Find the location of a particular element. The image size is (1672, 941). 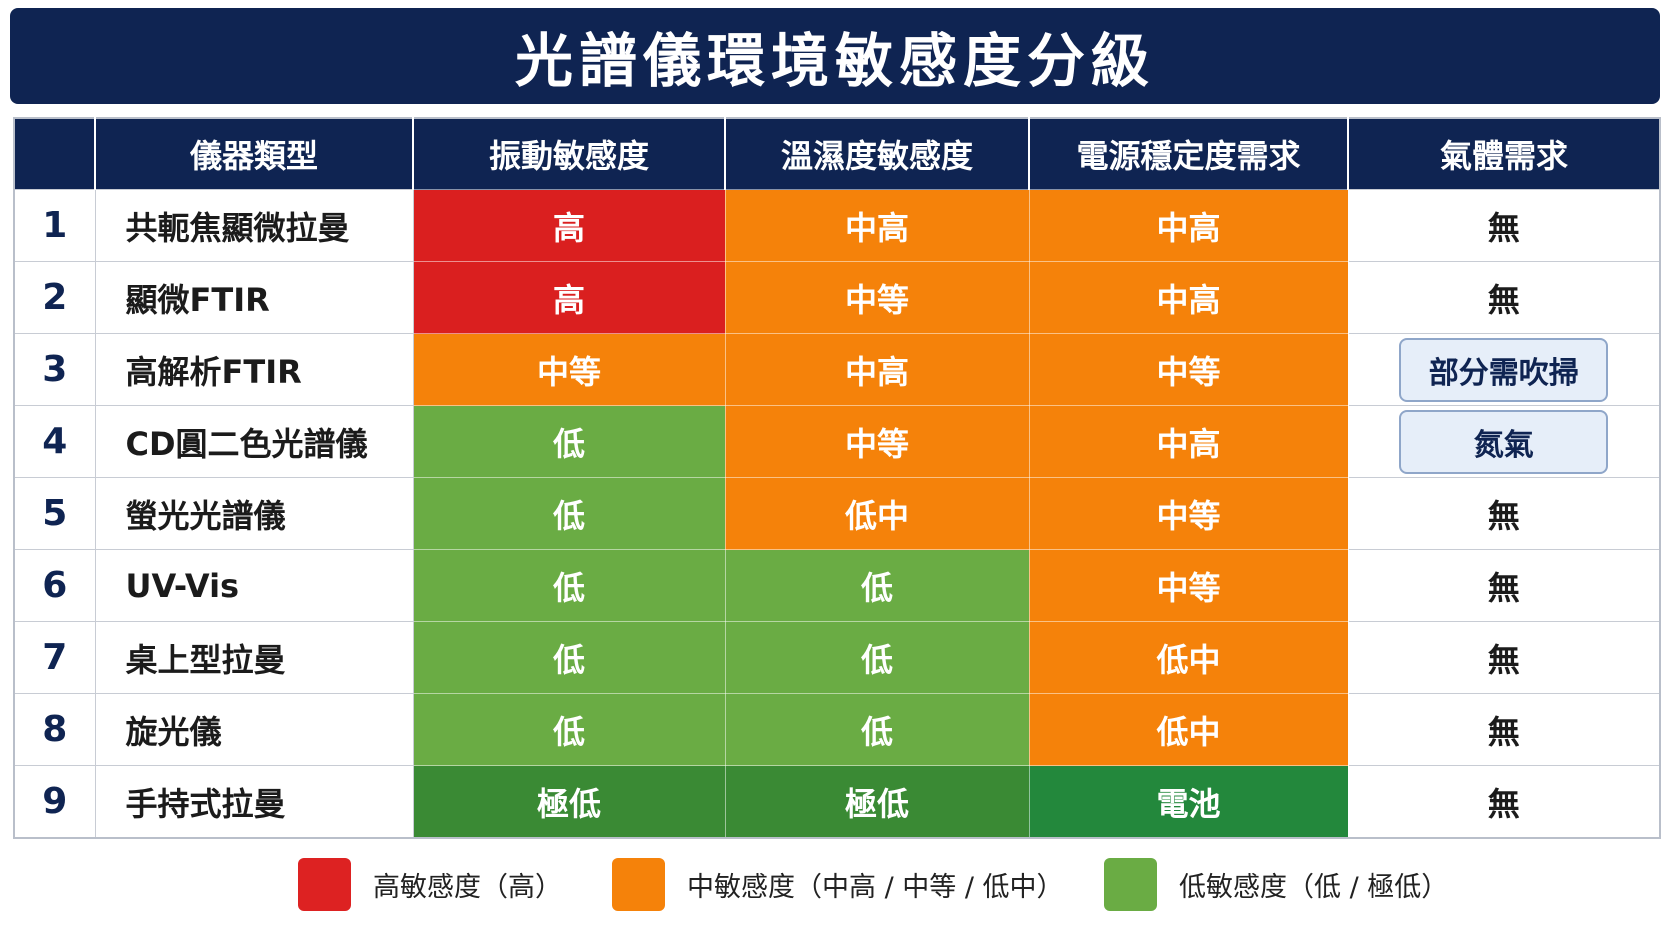

header-cell: 氣體需求 is located at coordinates (1503, 154).